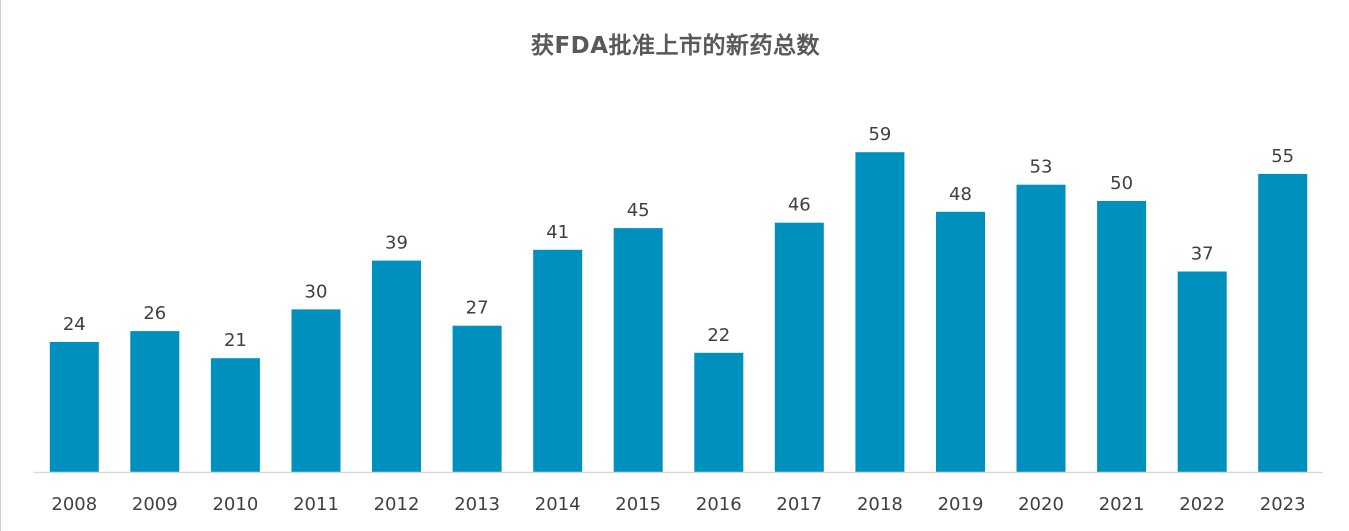 The width and height of the screenshot is (1349, 531). Describe the element at coordinates (799, 205) in the screenshot. I see `data-label-2017: 46` at that location.